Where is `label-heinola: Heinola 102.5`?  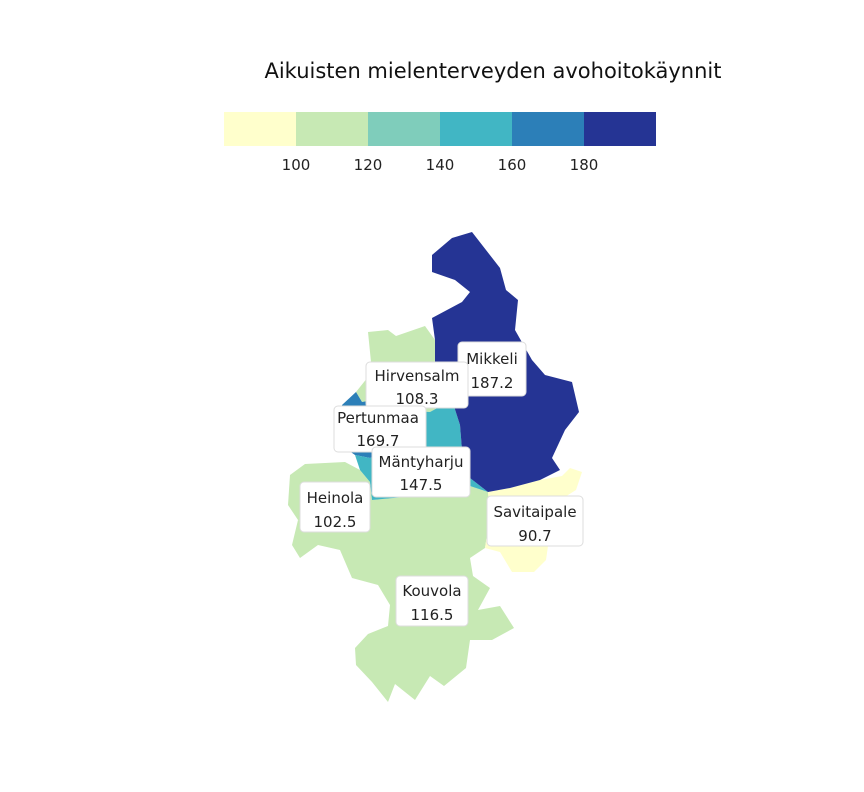
label-heinola: Heinola 102.5 is located at coordinates (335, 507).